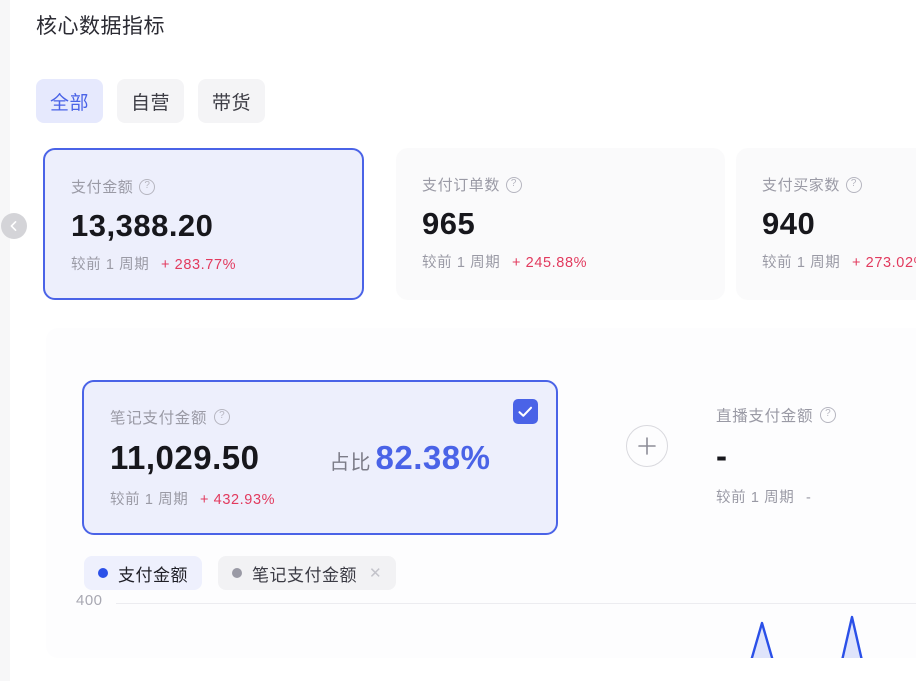 The width and height of the screenshot is (916, 681). Describe the element at coordinates (516, 603) in the screenshot. I see `chart-gridline` at that location.